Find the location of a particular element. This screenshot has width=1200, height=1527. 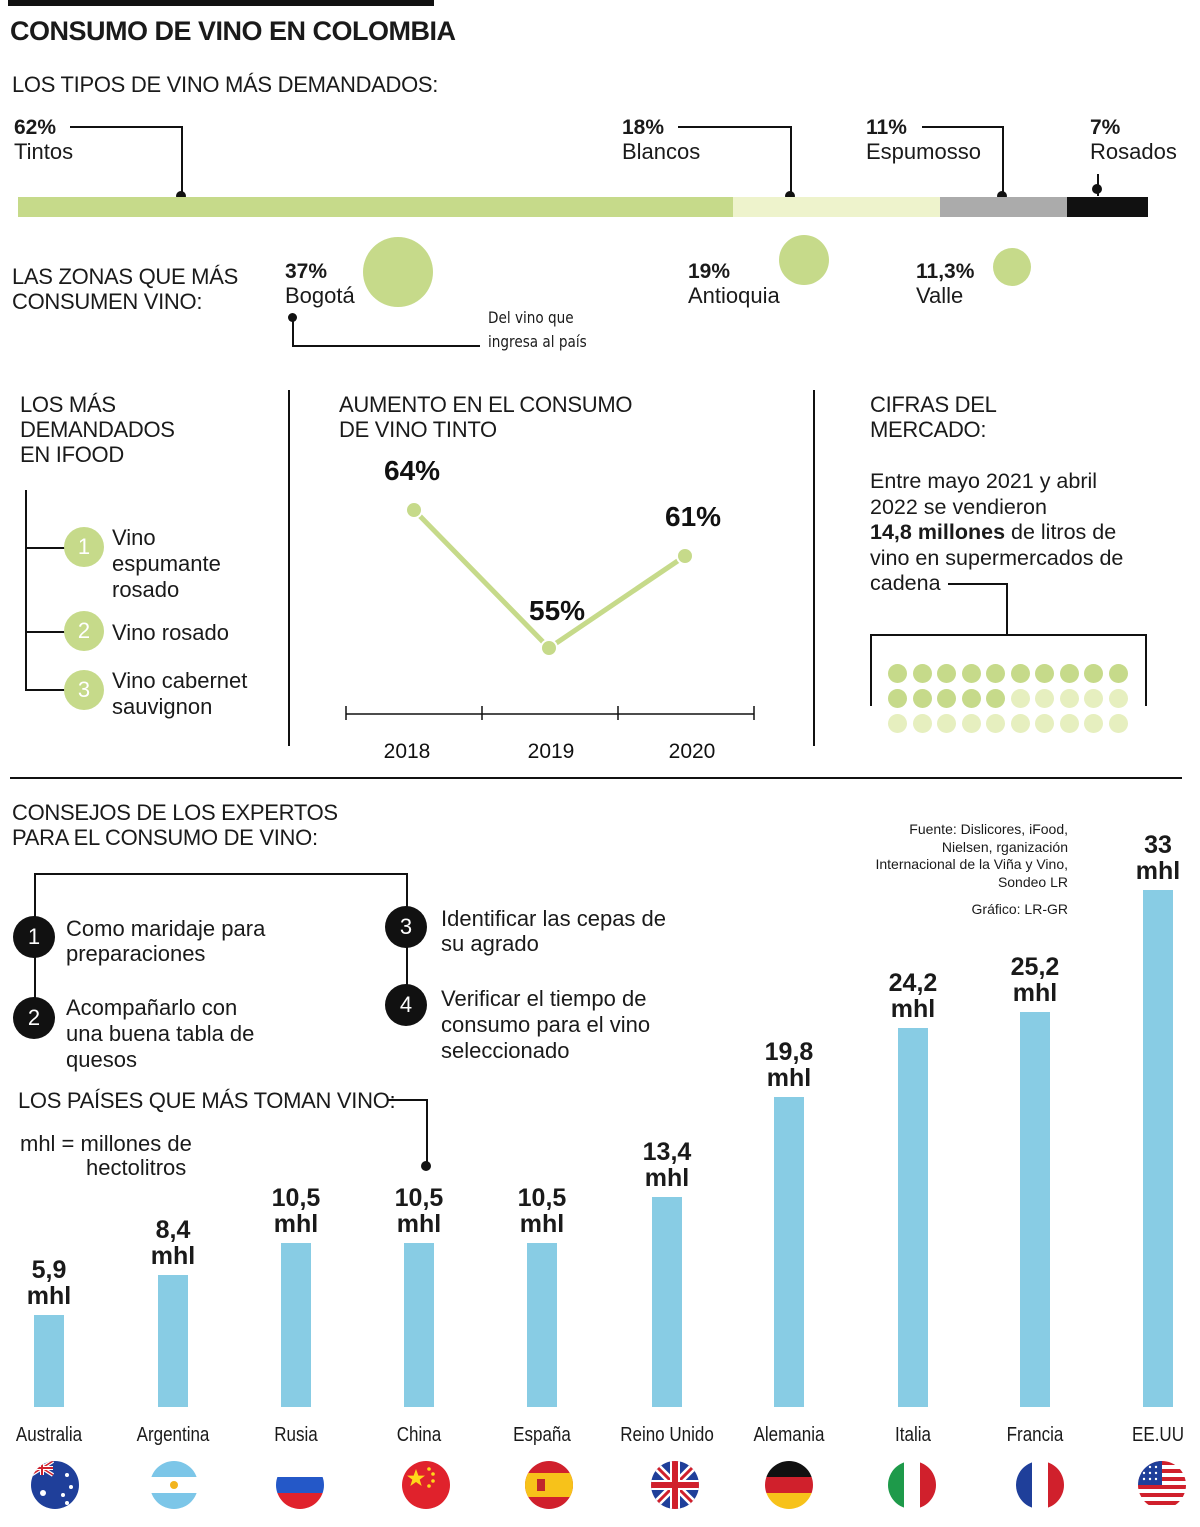

tip-line: preparaciones is located at coordinates (136, 953).